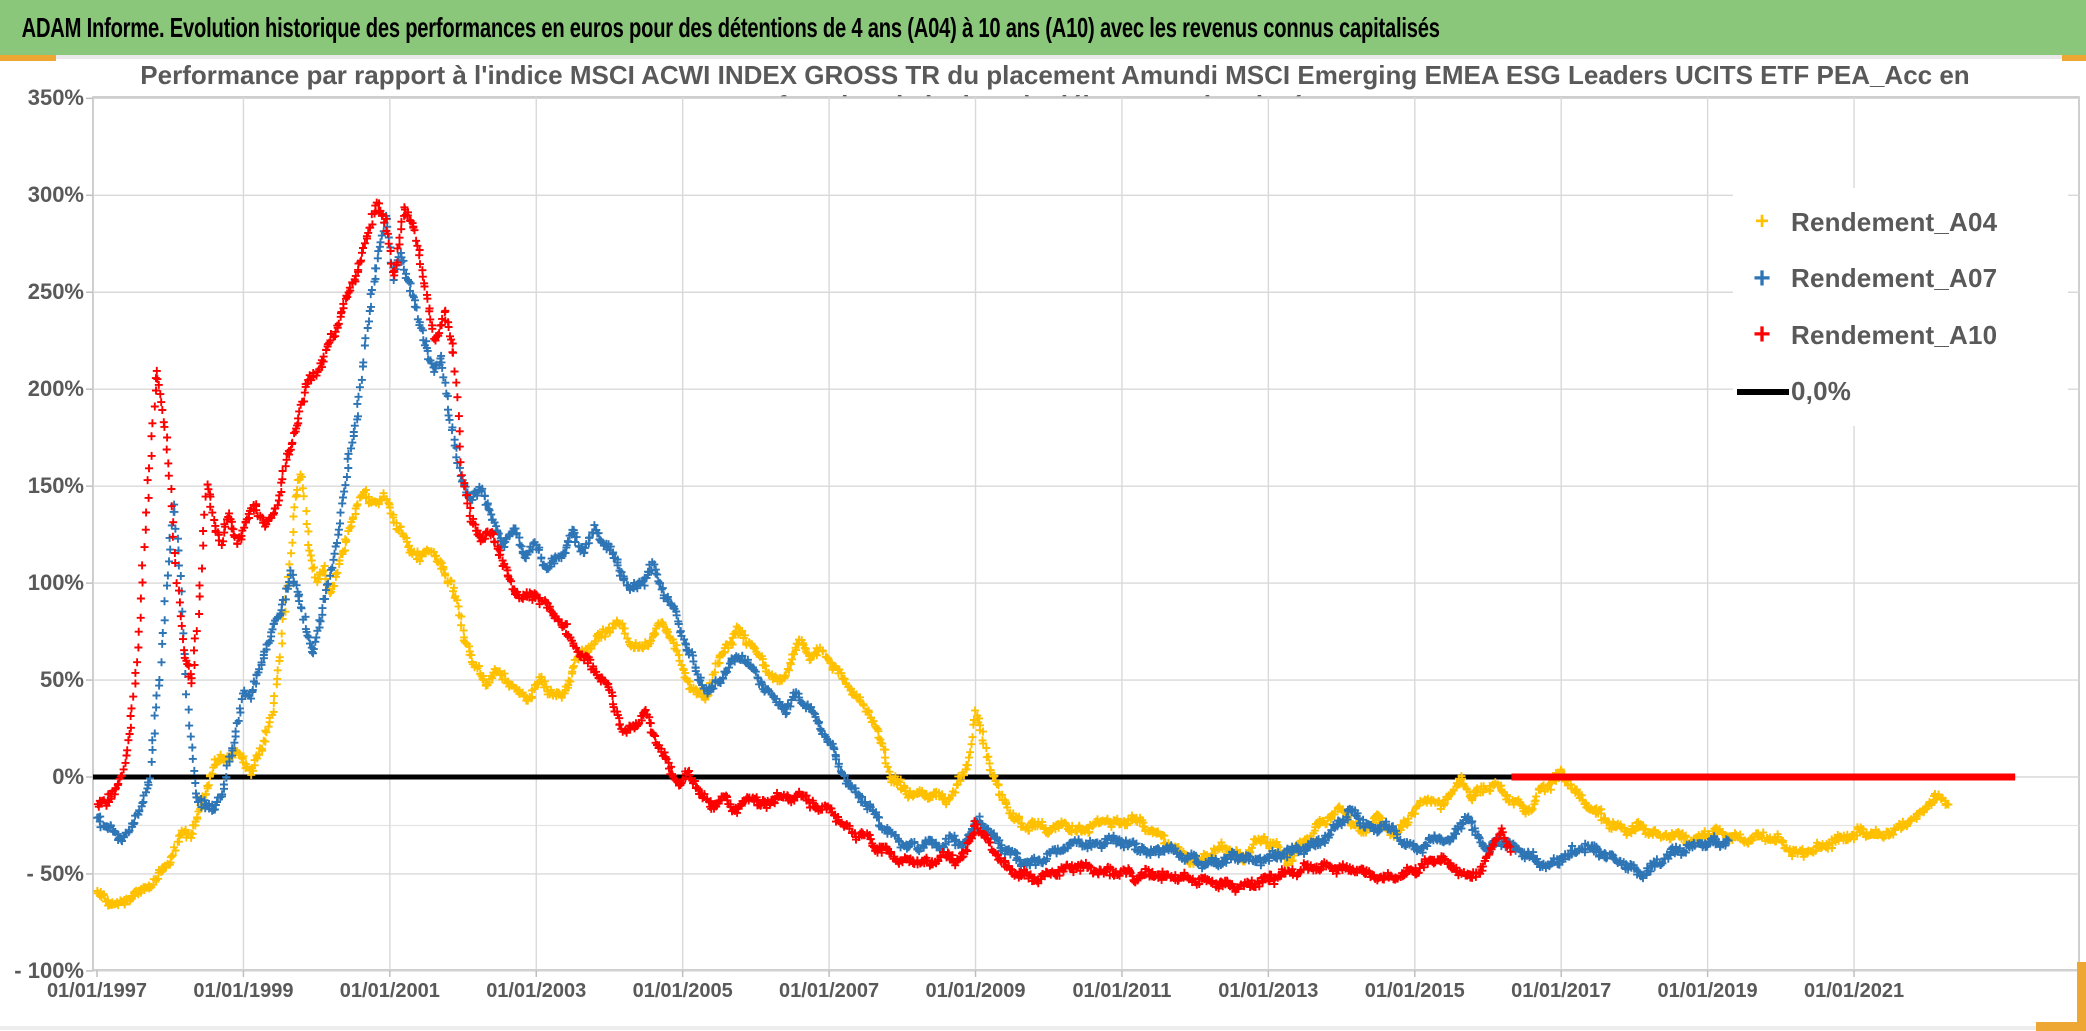 The image size is (2086, 1031). What do you see at coordinates (55, 873) in the screenshot?
I see `y-axis-tick-label: - 50%` at bounding box center [55, 873].